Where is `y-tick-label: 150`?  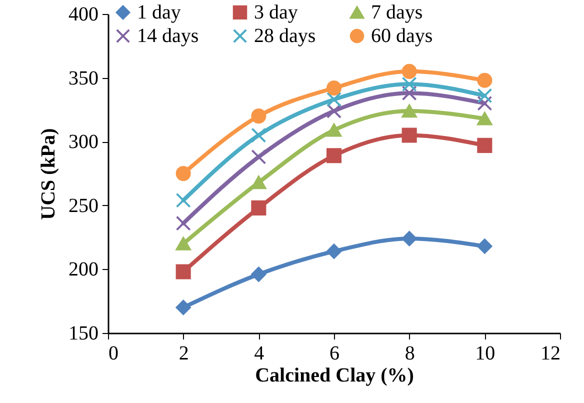 y-tick-label: 150 is located at coordinates (83, 333).